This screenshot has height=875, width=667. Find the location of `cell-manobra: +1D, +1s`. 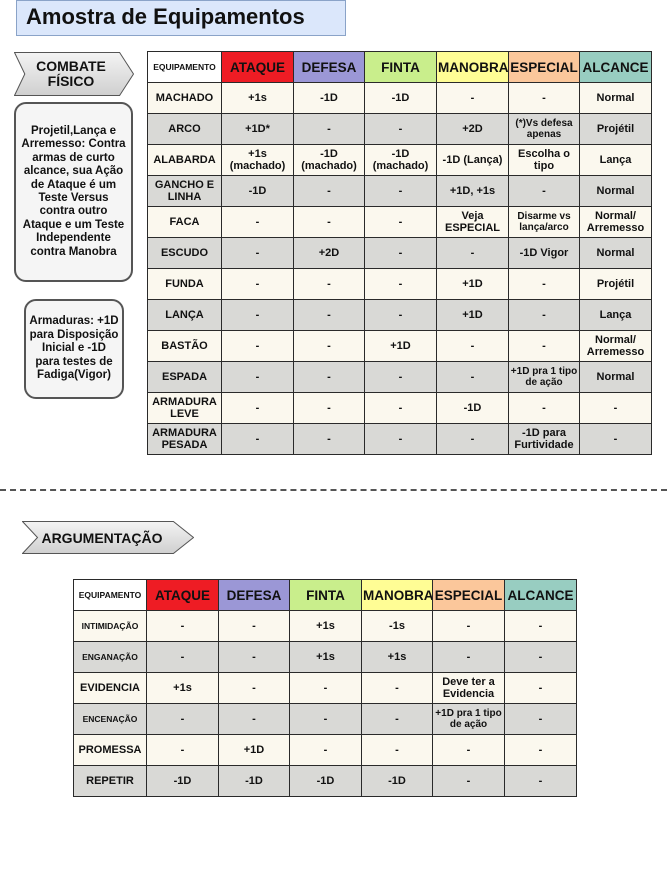

cell-manobra: +1D, +1s is located at coordinates (472, 191).